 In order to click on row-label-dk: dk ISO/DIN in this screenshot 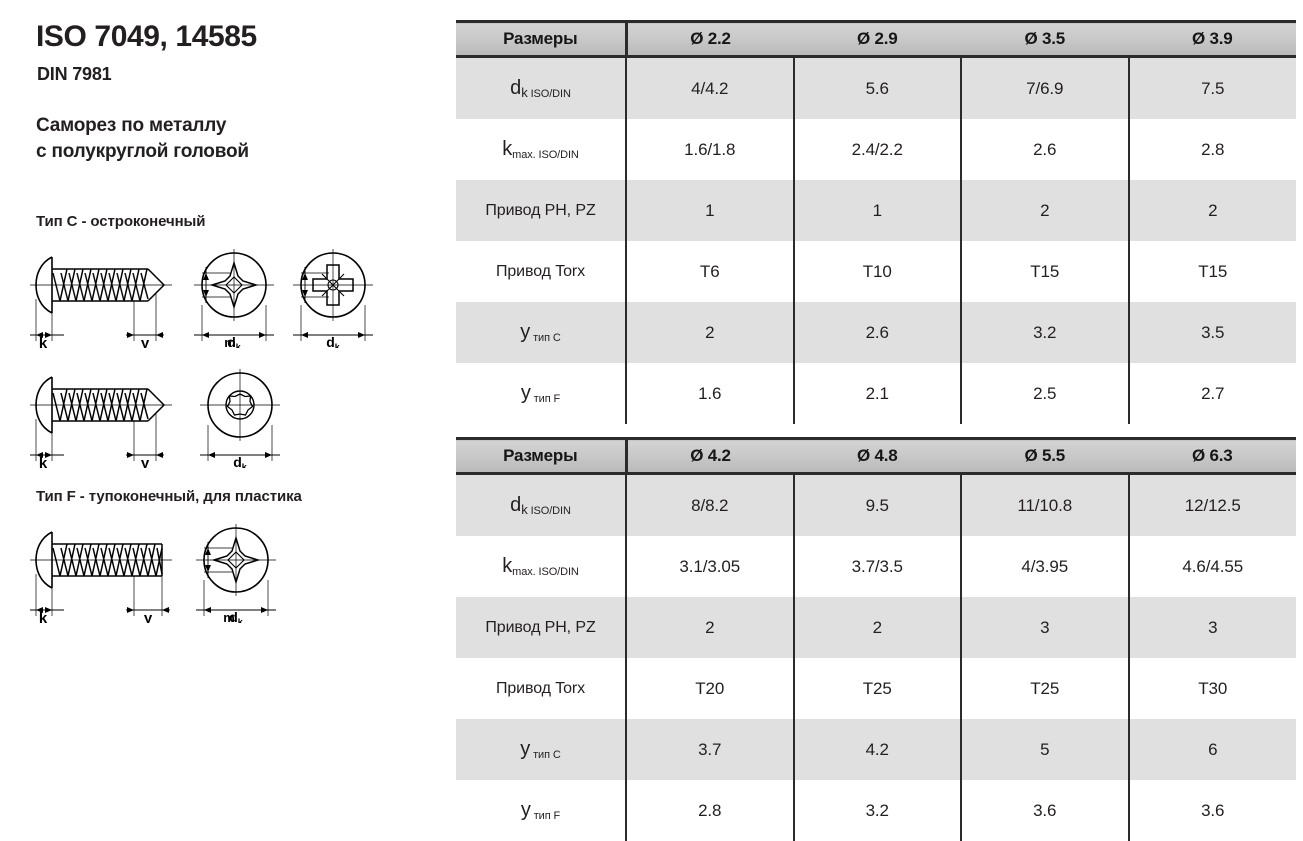, I will do `click(541, 505)`.